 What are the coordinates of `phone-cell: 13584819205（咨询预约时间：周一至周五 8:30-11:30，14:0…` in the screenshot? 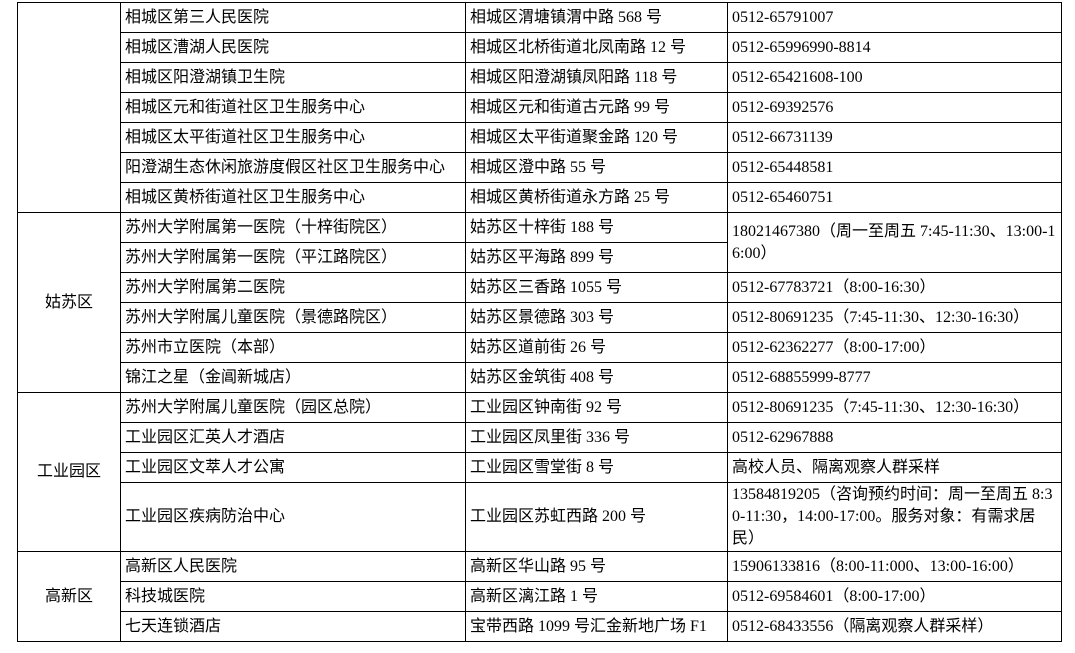 It's located at (894, 517).